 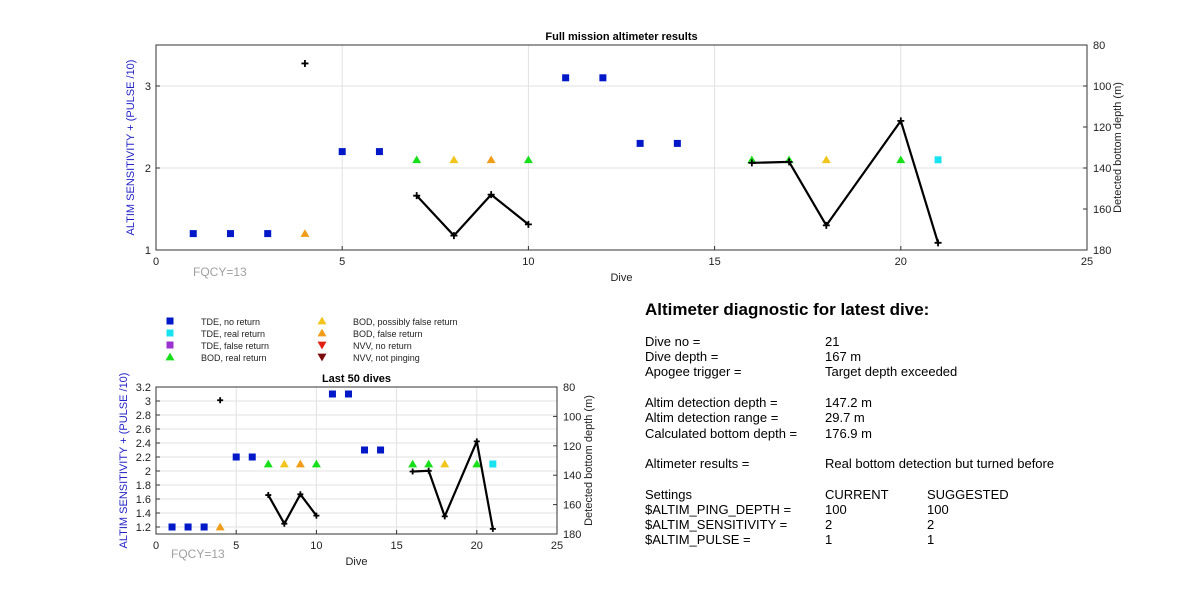 I want to click on x-axis-label: Dive, so click(x=356, y=562).